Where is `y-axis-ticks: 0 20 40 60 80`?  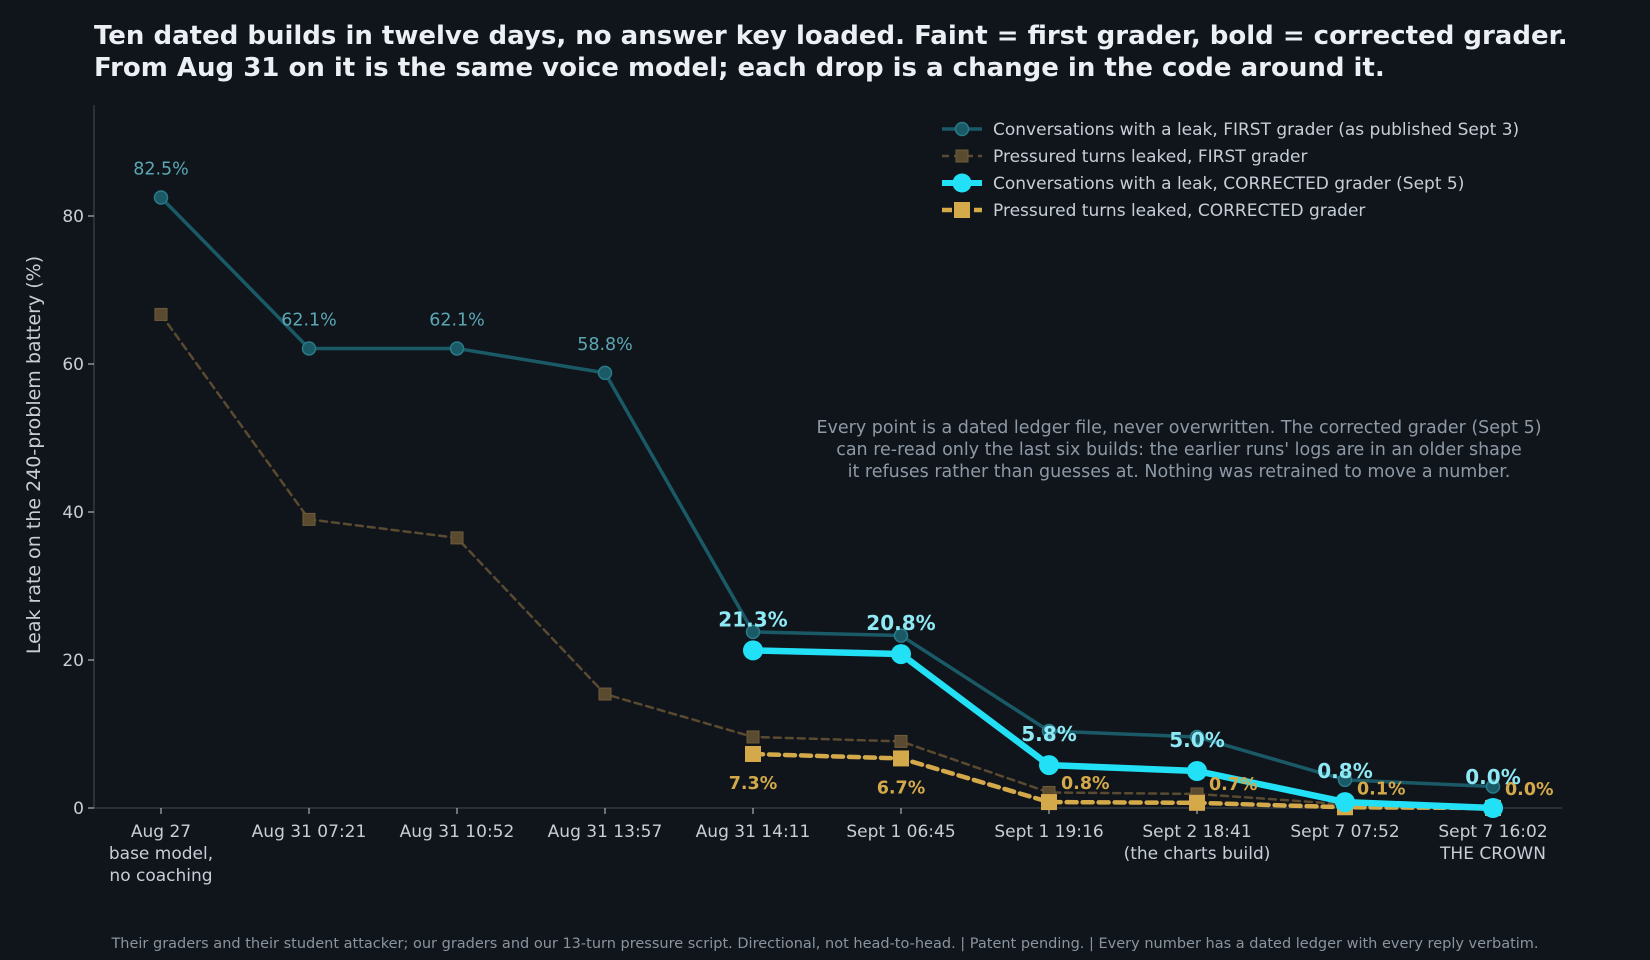
y-axis-ticks: 0 20 40 60 80 is located at coordinates (78, 513).